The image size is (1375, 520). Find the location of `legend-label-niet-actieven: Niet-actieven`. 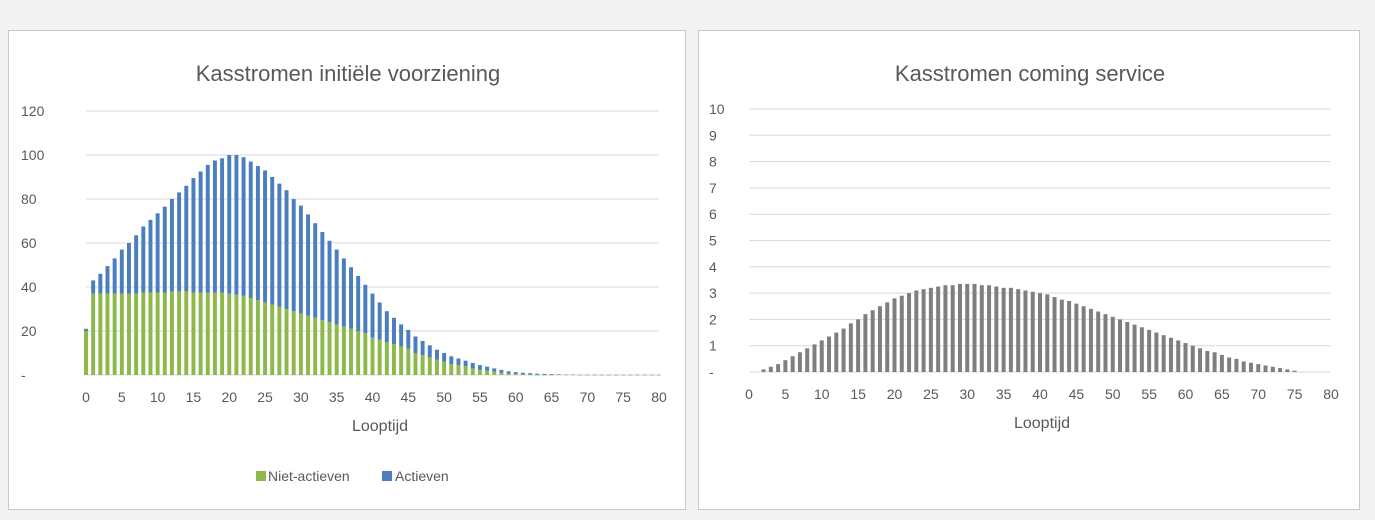

legend-label-niet-actieven: Niet-actieven is located at coordinates (309, 476).